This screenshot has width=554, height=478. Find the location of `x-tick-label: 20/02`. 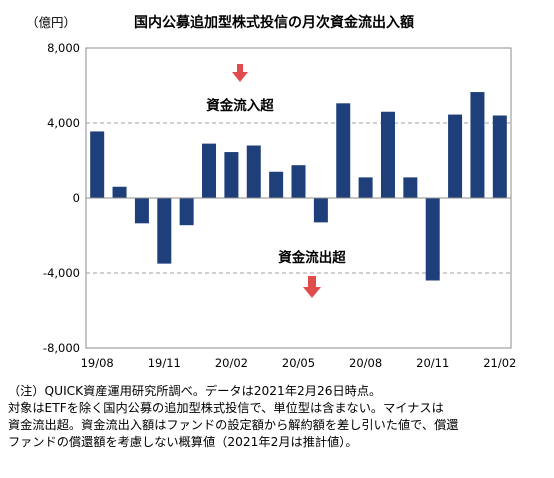

x-tick-label: 20/02 is located at coordinates (231, 363).